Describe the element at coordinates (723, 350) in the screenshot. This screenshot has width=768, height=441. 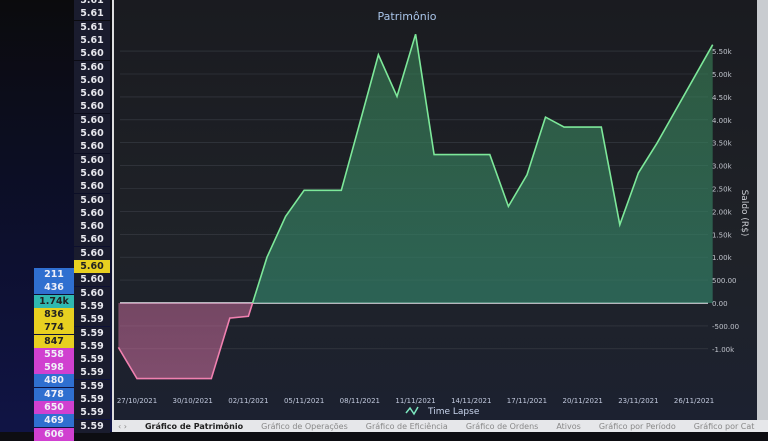
I see `y-tick-label: -1.00k` at that location.